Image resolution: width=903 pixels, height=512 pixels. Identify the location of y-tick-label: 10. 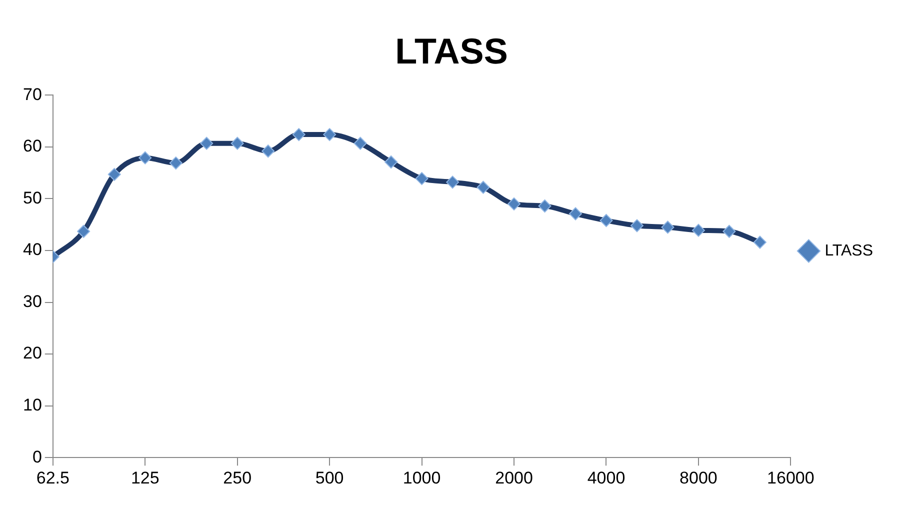
(32, 405).